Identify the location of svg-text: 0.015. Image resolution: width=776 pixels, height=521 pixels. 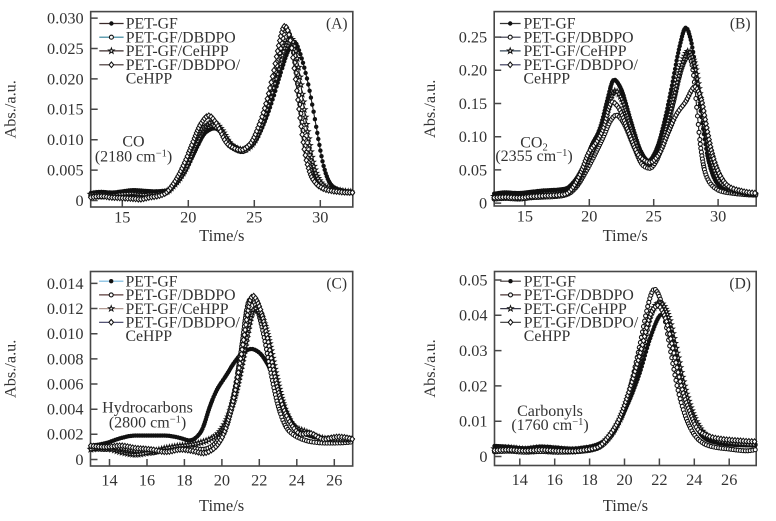
(65, 109).